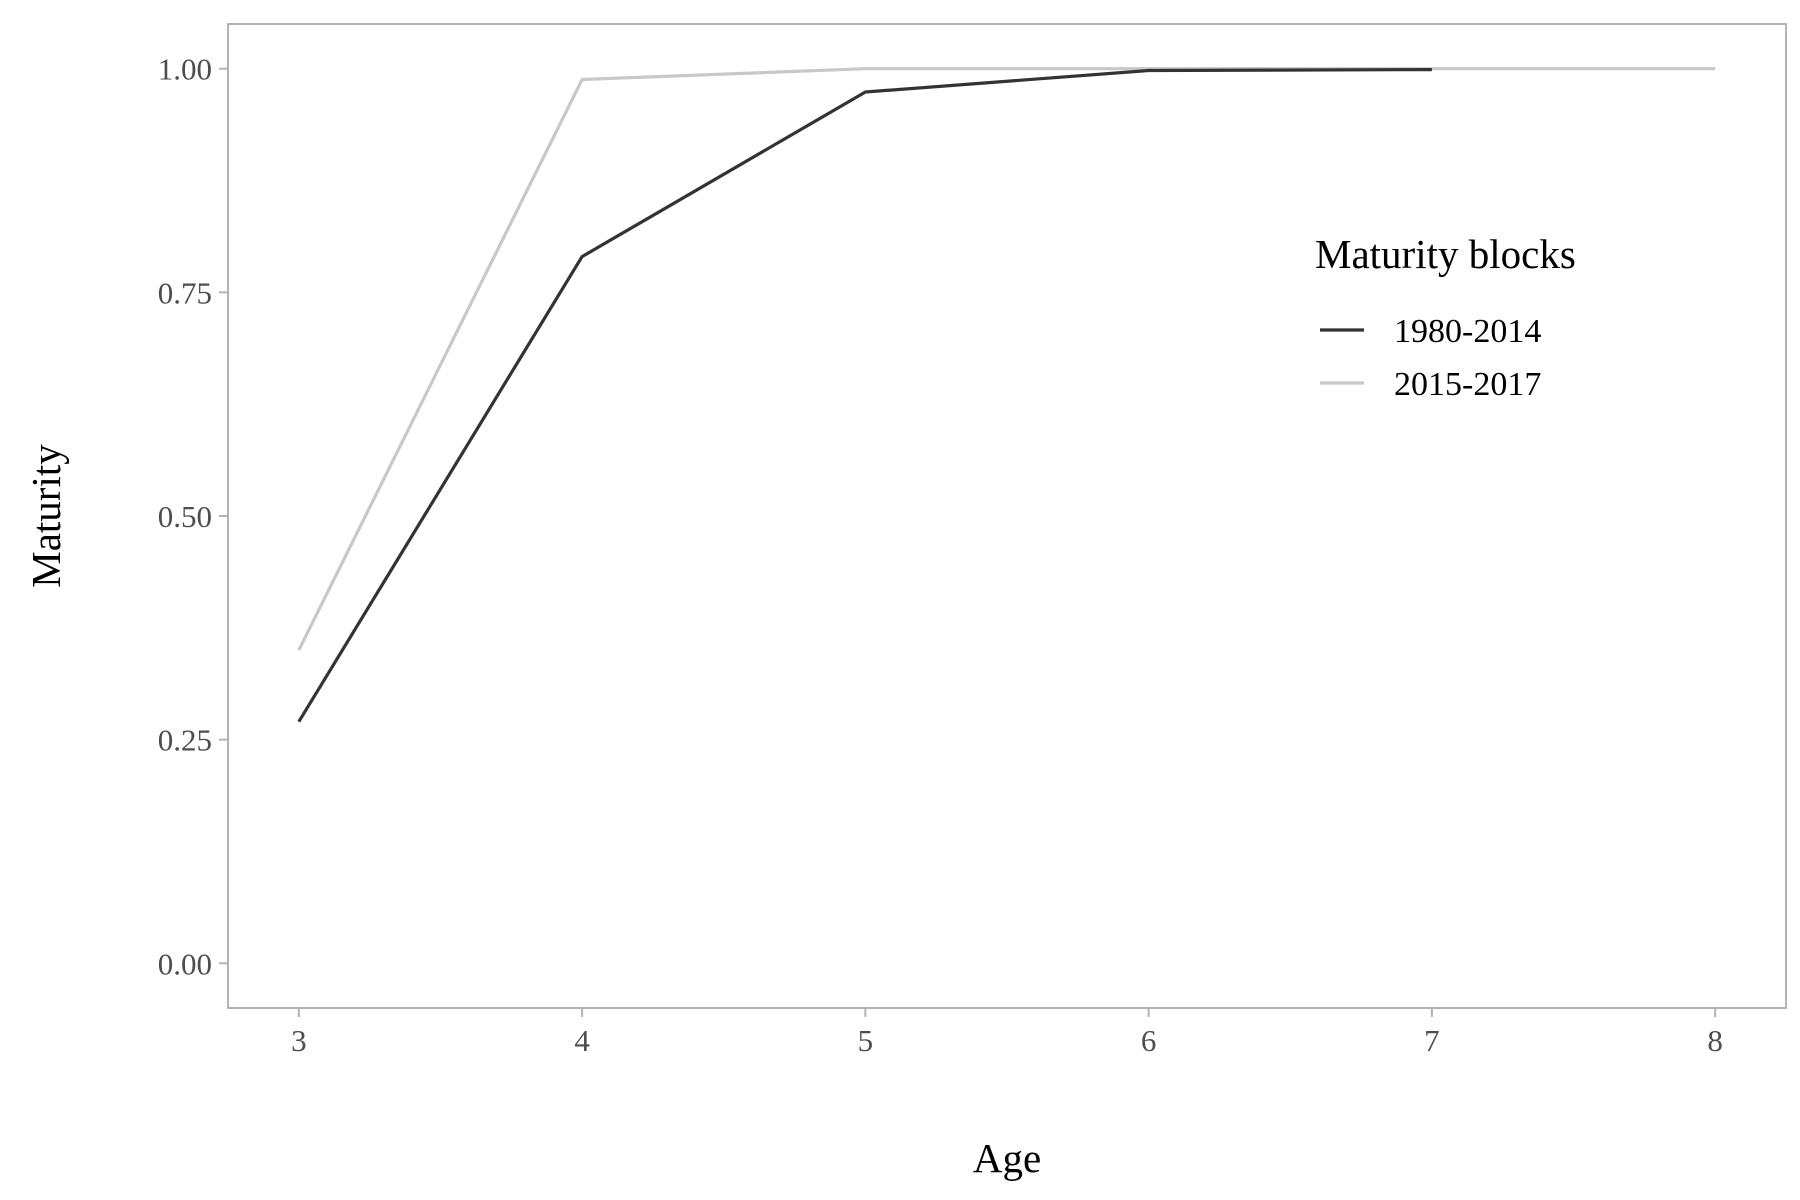  I want to click on x-tick-label: 7, so click(1432, 1040).